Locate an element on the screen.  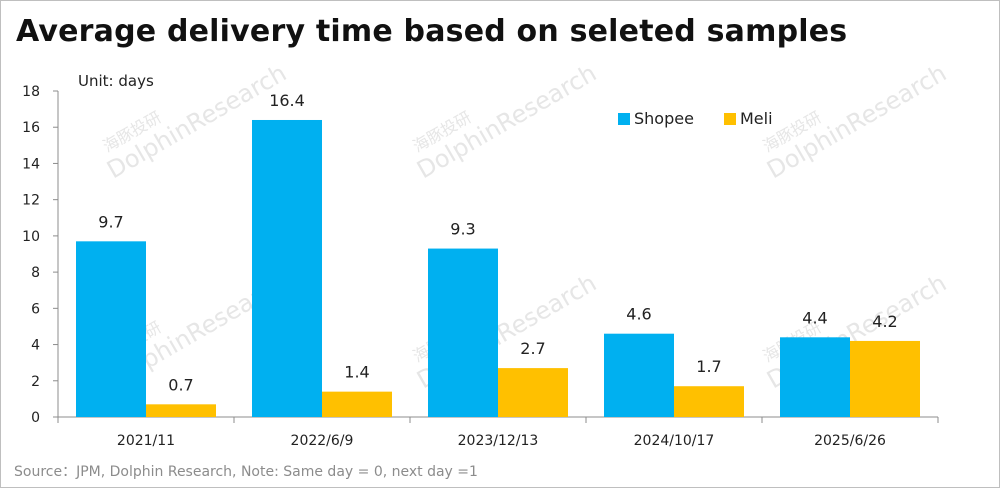
y-tick-label: 8 is located at coordinates (35, 273).